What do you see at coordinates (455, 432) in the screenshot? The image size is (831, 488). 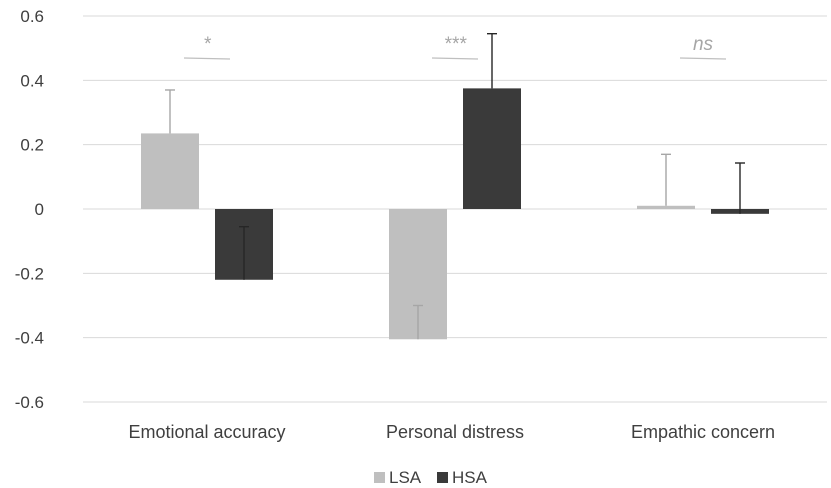 I see `x-category-label: Personal distress` at bounding box center [455, 432].